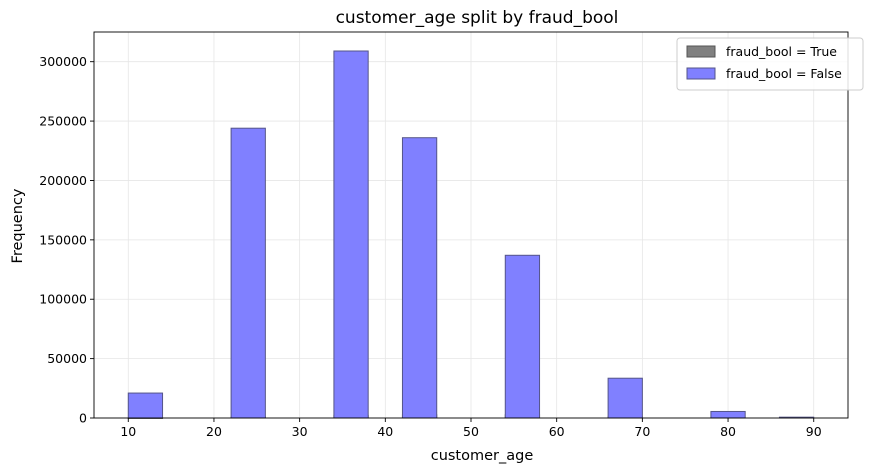 The height and width of the screenshot is (473, 878). I want to click on x-tick-label: 70, so click(642, 431).